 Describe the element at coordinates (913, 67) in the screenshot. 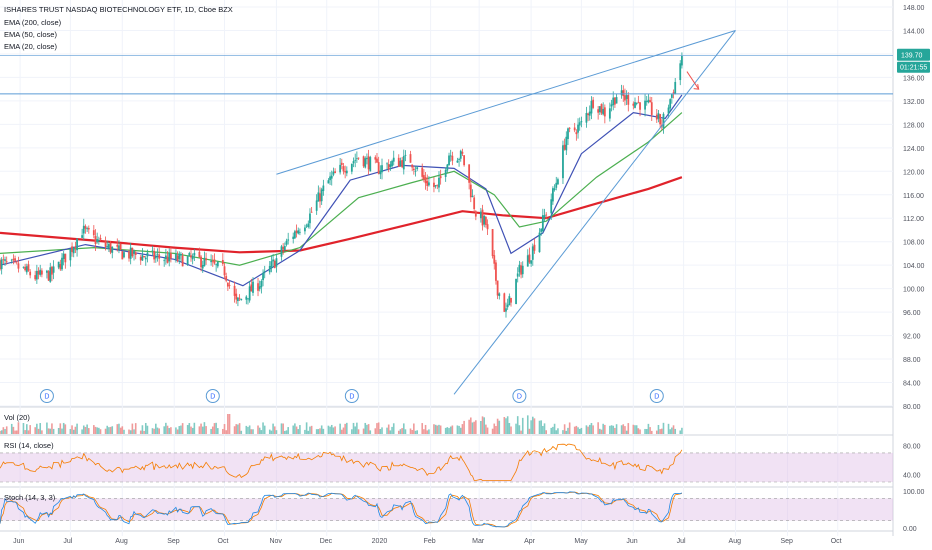

I see `countdown-badge` at that location.